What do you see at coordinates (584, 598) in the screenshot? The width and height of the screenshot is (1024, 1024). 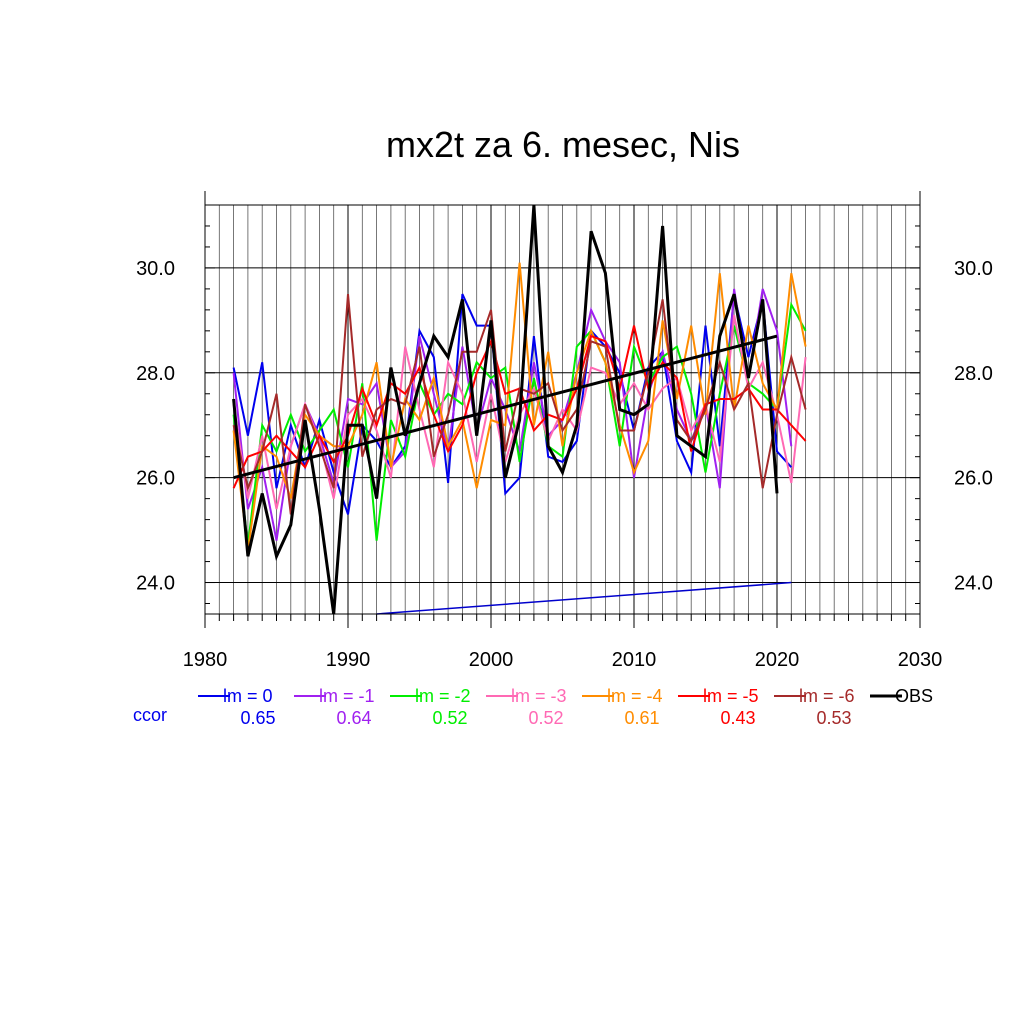 I see `extra-line` at bounding box center [584, 598].